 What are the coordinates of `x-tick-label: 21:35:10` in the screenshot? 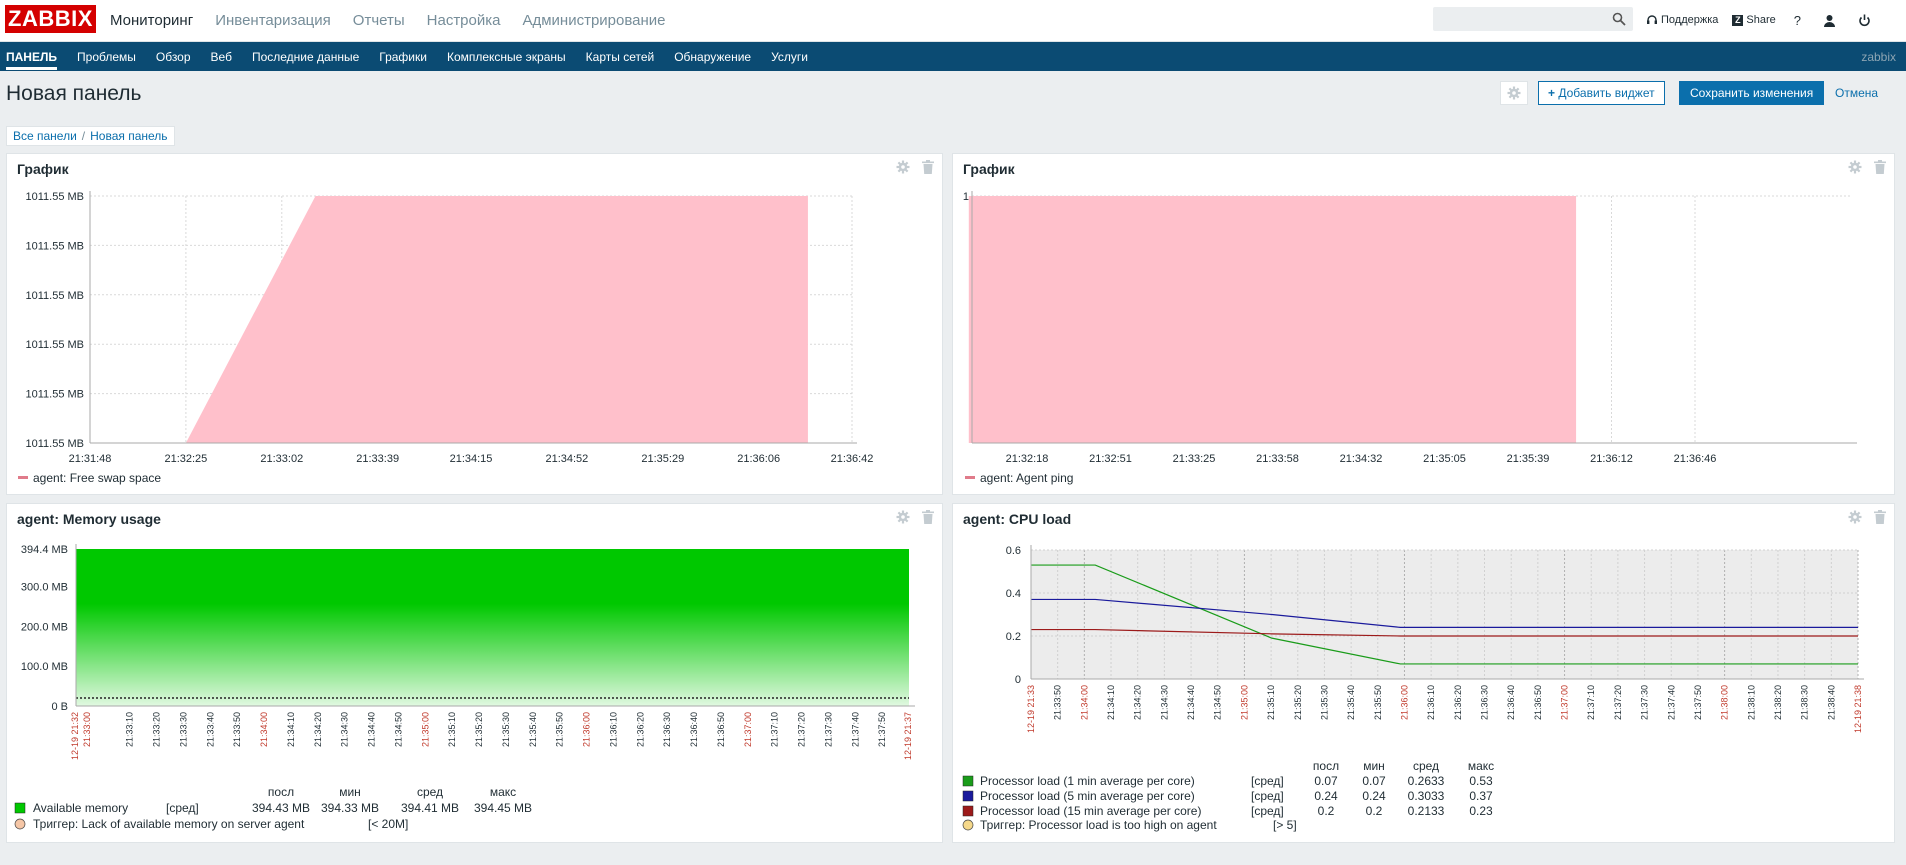 It's located at (452, 729).